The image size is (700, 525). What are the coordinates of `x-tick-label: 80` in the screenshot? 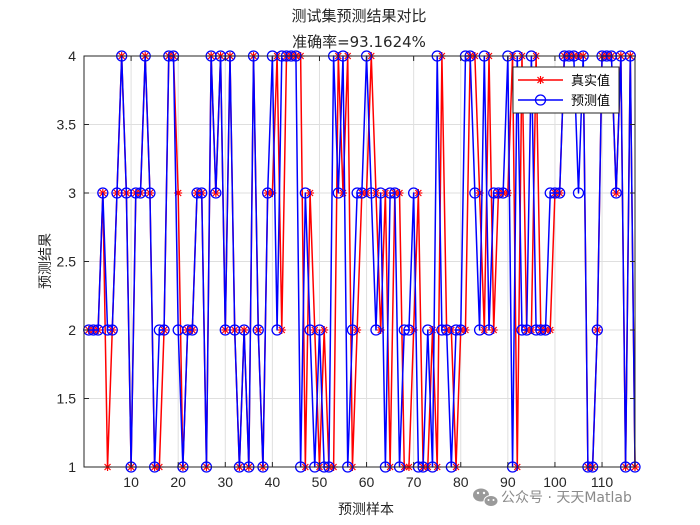 It's located at (461, 482).